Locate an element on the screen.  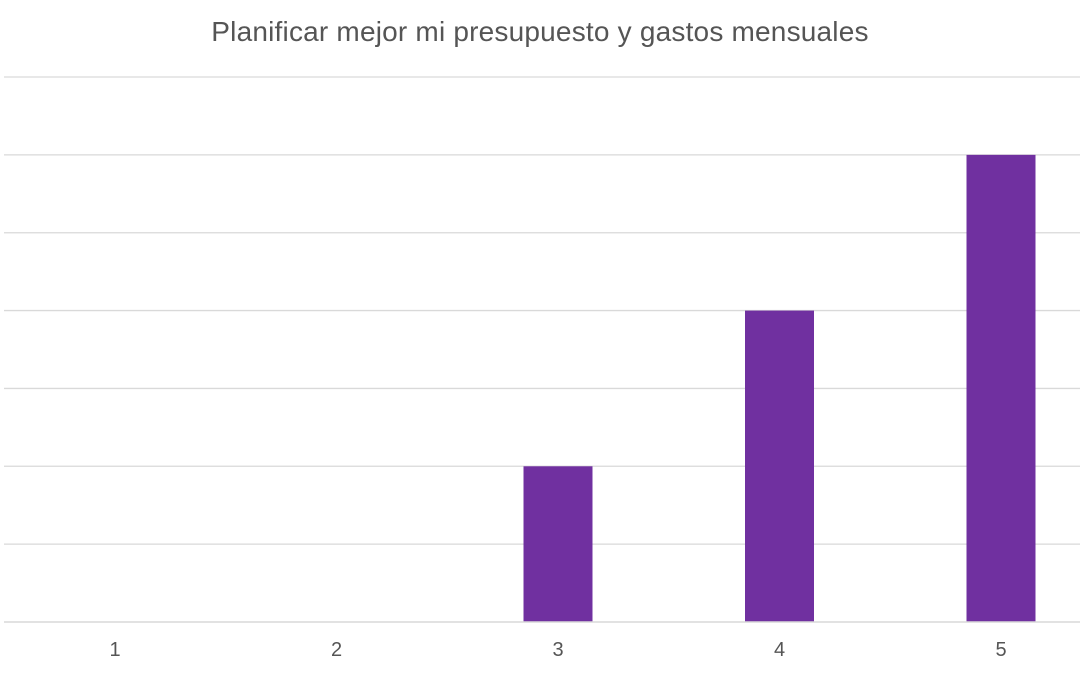
x-tick-label-5: 5 is located at coordinates (1000, 650).